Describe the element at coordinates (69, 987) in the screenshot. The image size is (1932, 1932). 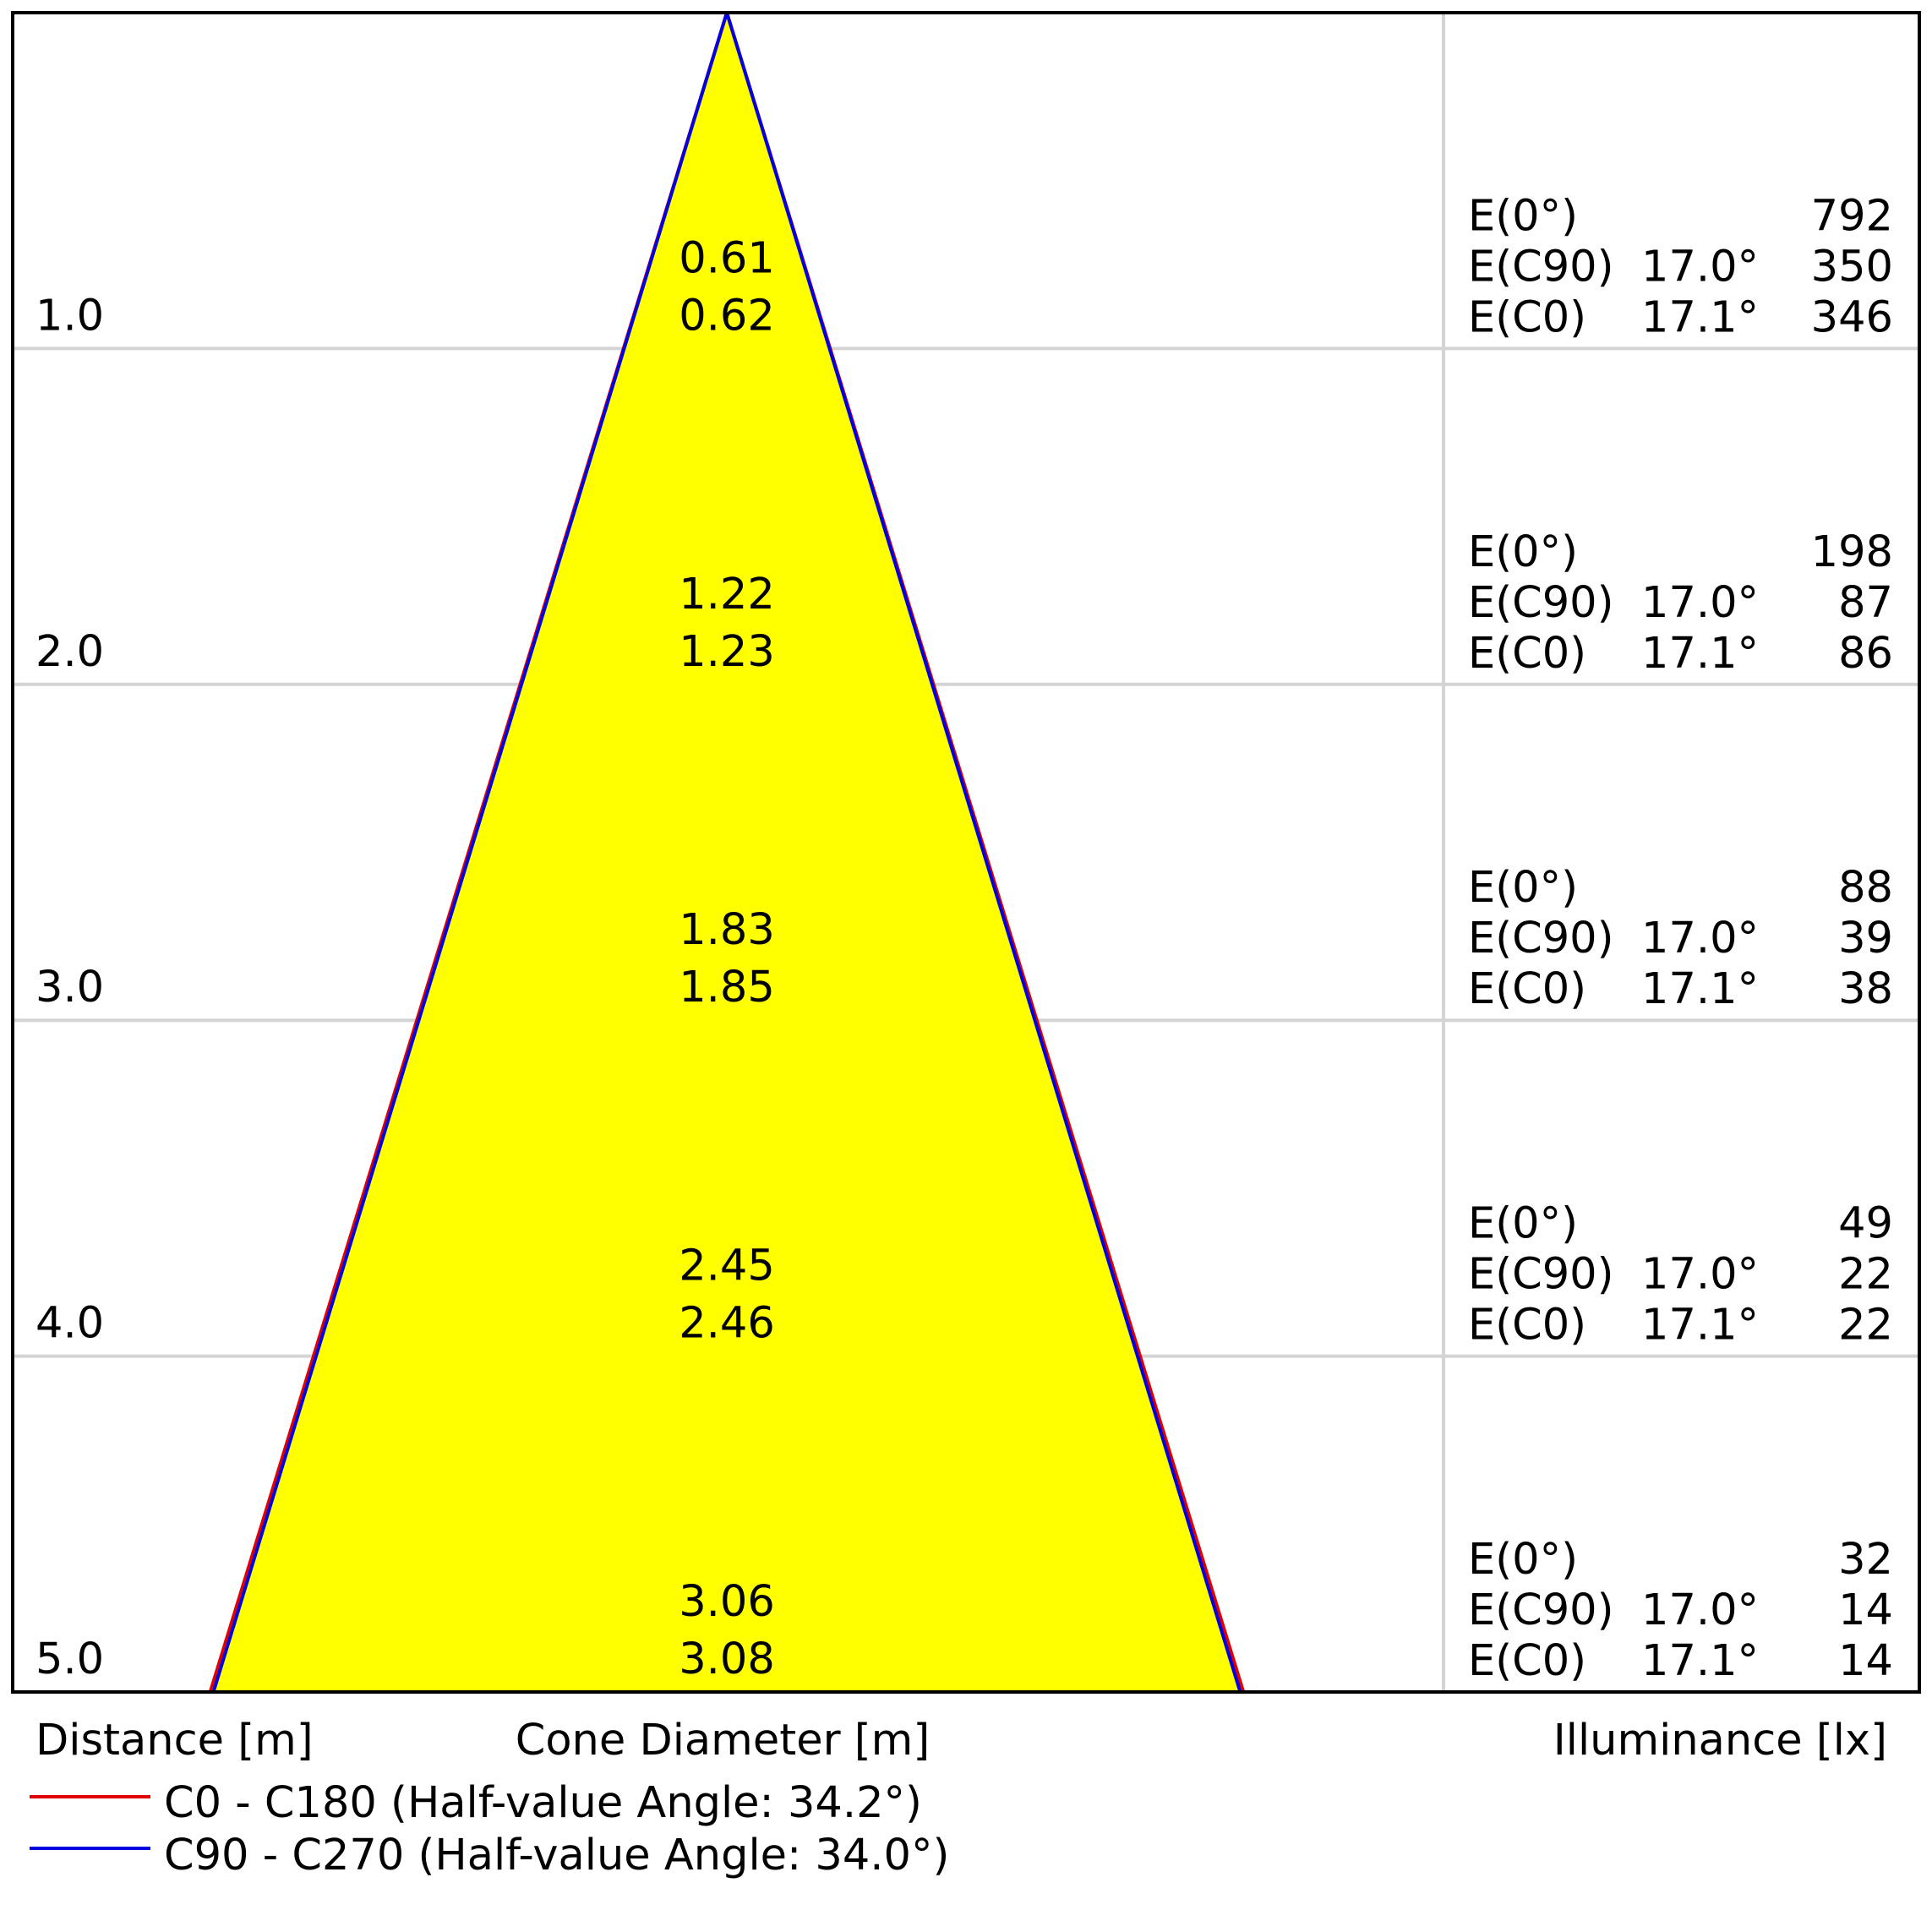
I see `distance-label: 3.0` at that location.